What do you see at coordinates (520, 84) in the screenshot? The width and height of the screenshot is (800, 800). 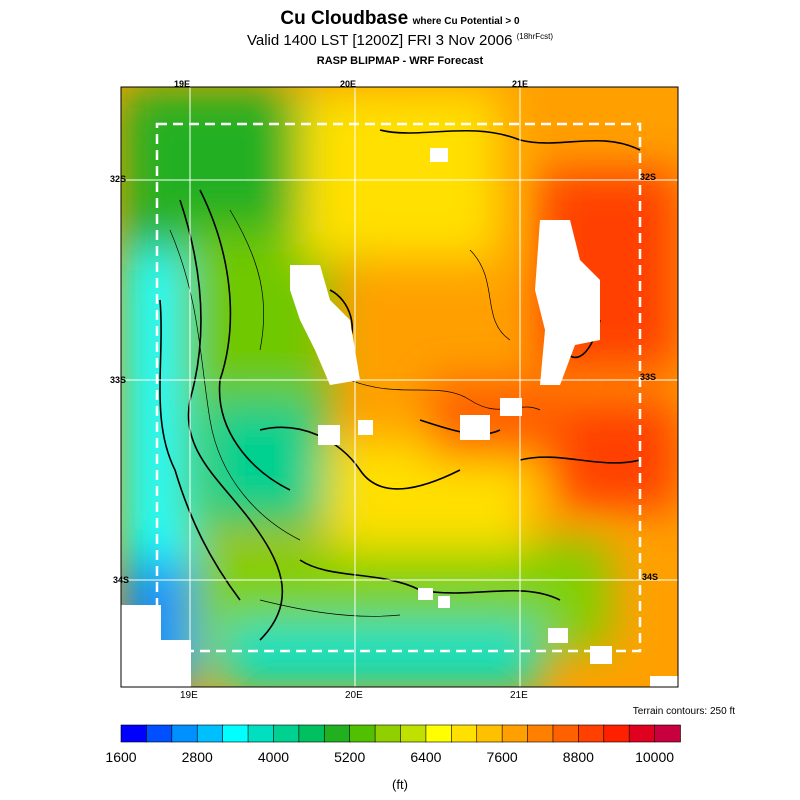 I see `lon-label-21e-top: 21E` at bounding box center [520, 84].